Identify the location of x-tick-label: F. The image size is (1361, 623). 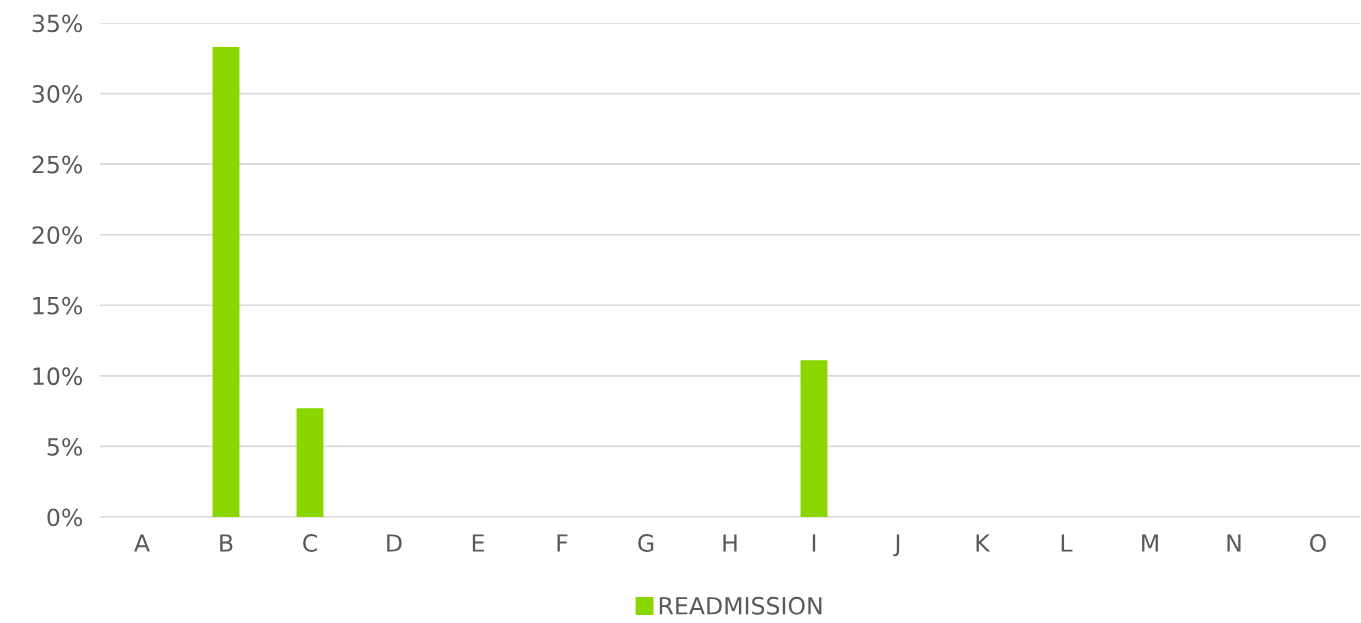
(562, 543).